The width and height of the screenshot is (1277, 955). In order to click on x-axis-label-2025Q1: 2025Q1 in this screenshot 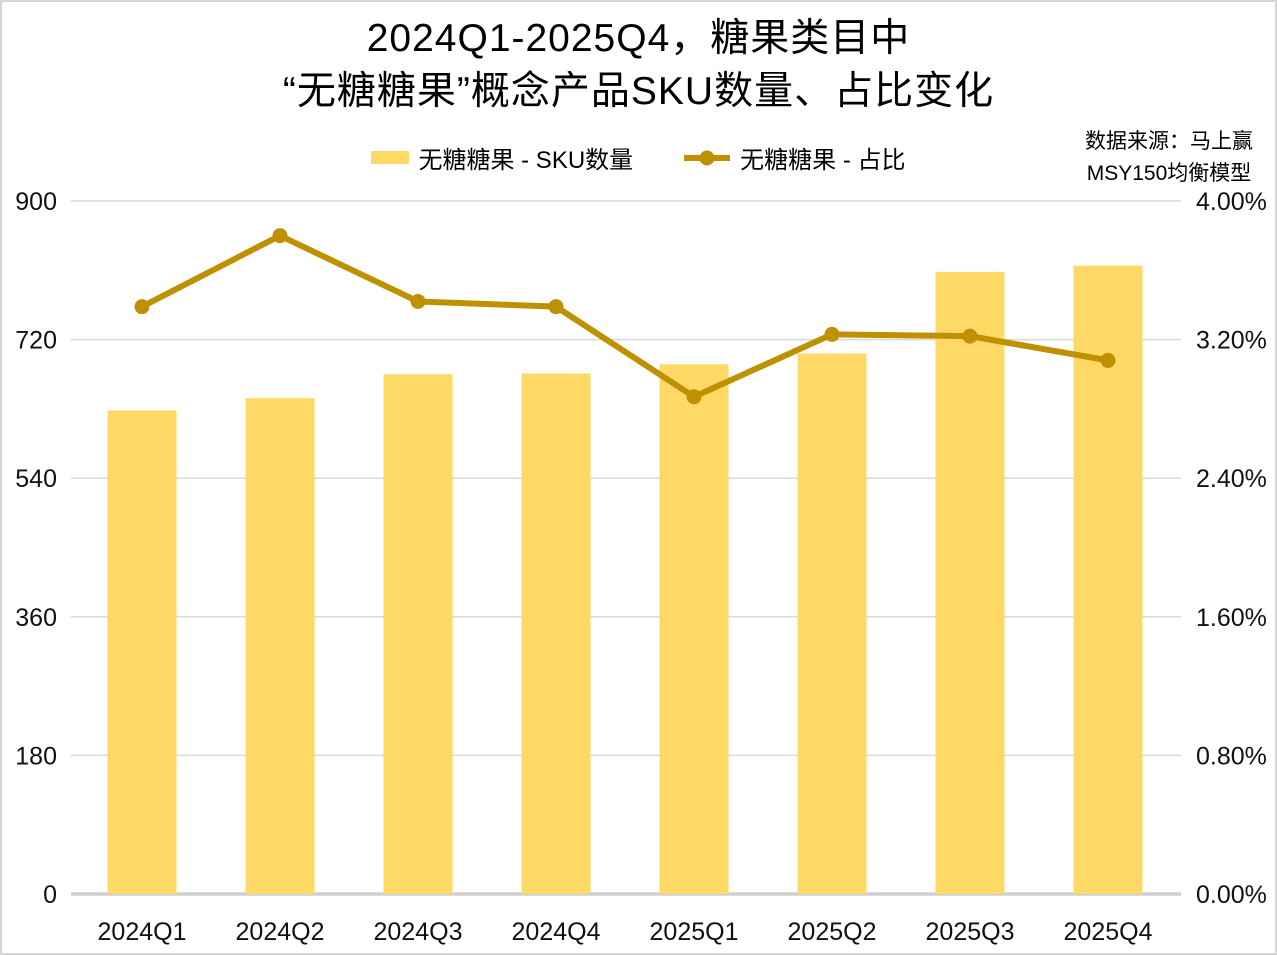, I will do `click(694, 932)`.